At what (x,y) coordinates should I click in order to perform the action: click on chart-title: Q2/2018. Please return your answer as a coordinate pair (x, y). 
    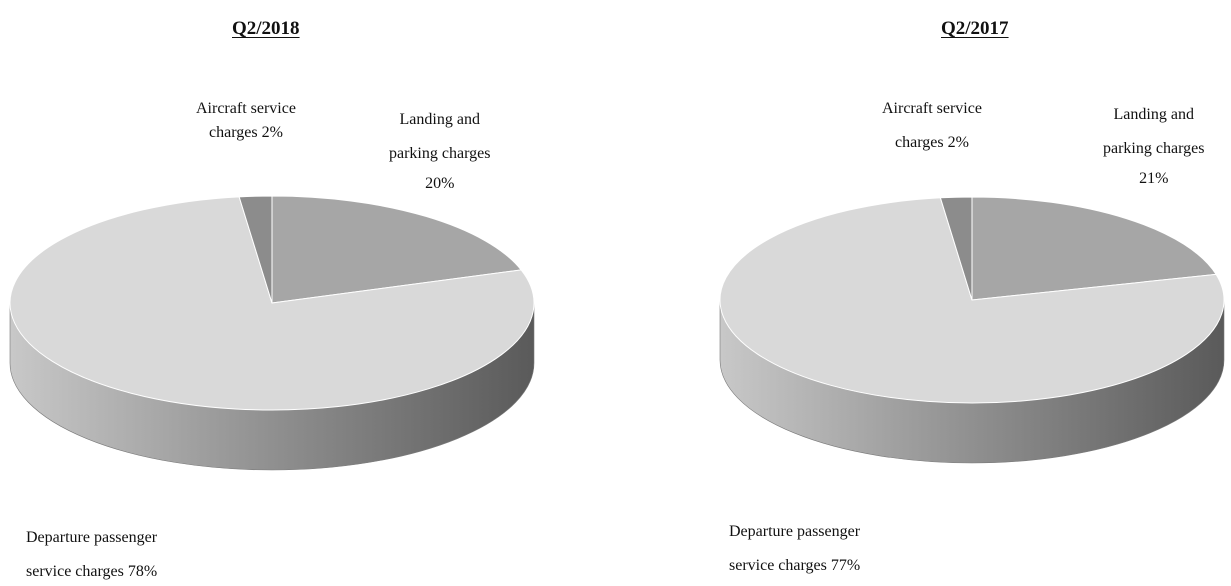
    Looking at the image, I should click on (266, 28).